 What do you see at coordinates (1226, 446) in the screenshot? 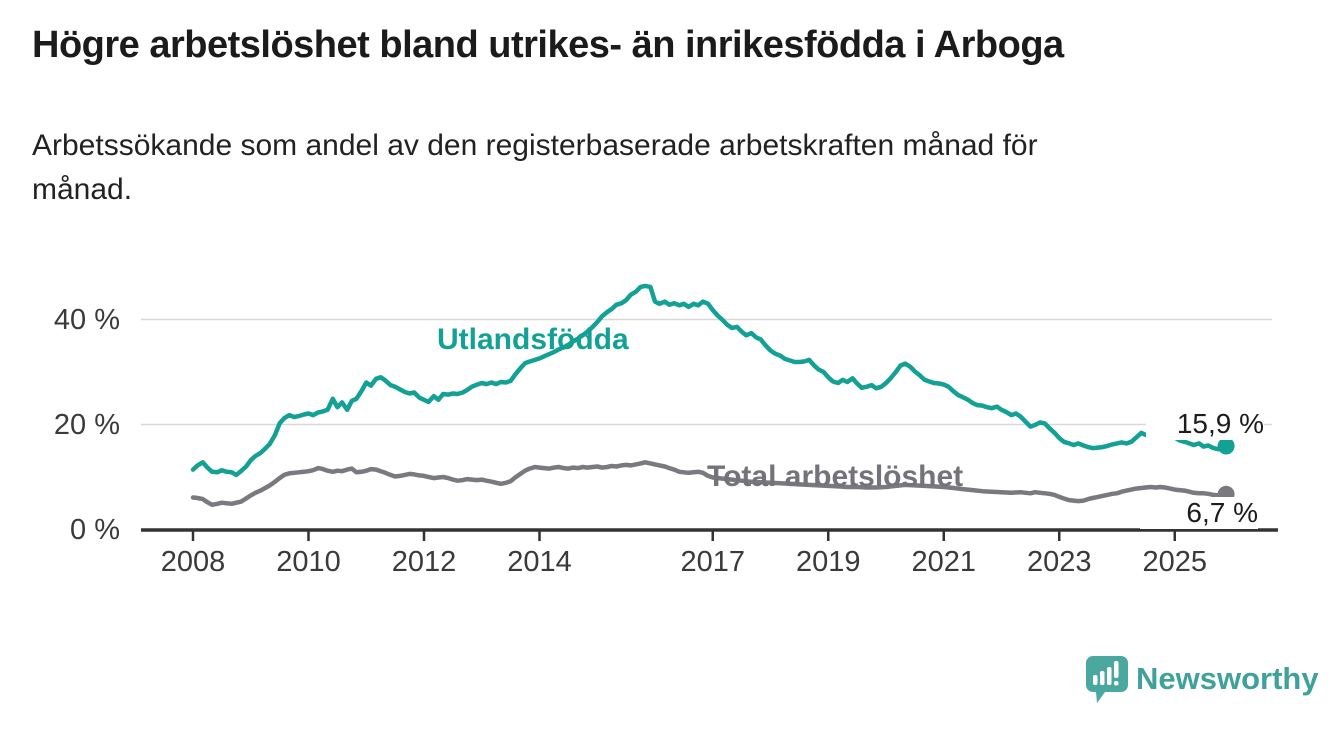
I see `series-end-dot-utlandsf-dda` at bounding box center [1226, 446].